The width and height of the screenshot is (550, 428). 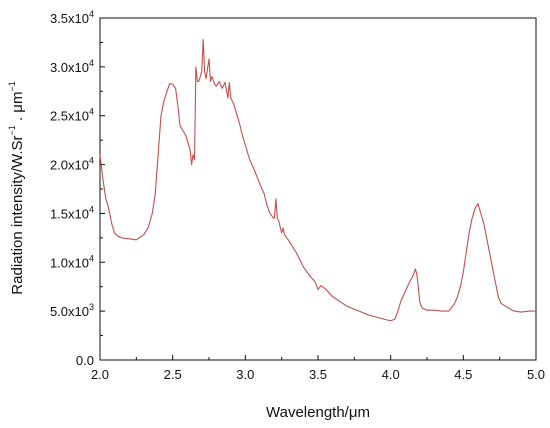 I want to click on y-tick-base: 3.5x10, so click(x=69, y=18).